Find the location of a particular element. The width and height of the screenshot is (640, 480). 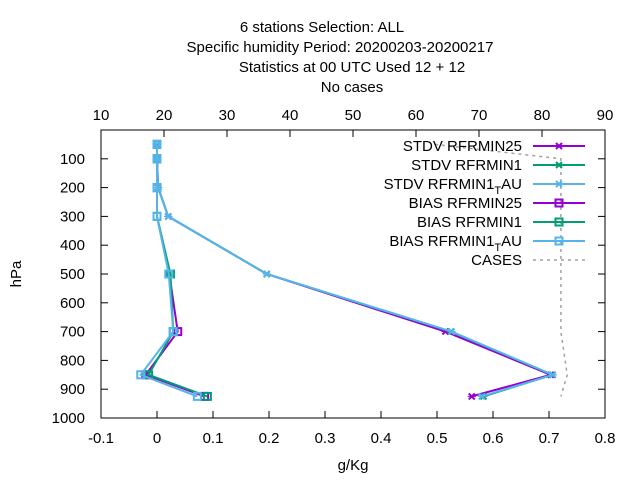

x-bottom-tick-label: 0.1 is located at coordinates (213, 438).